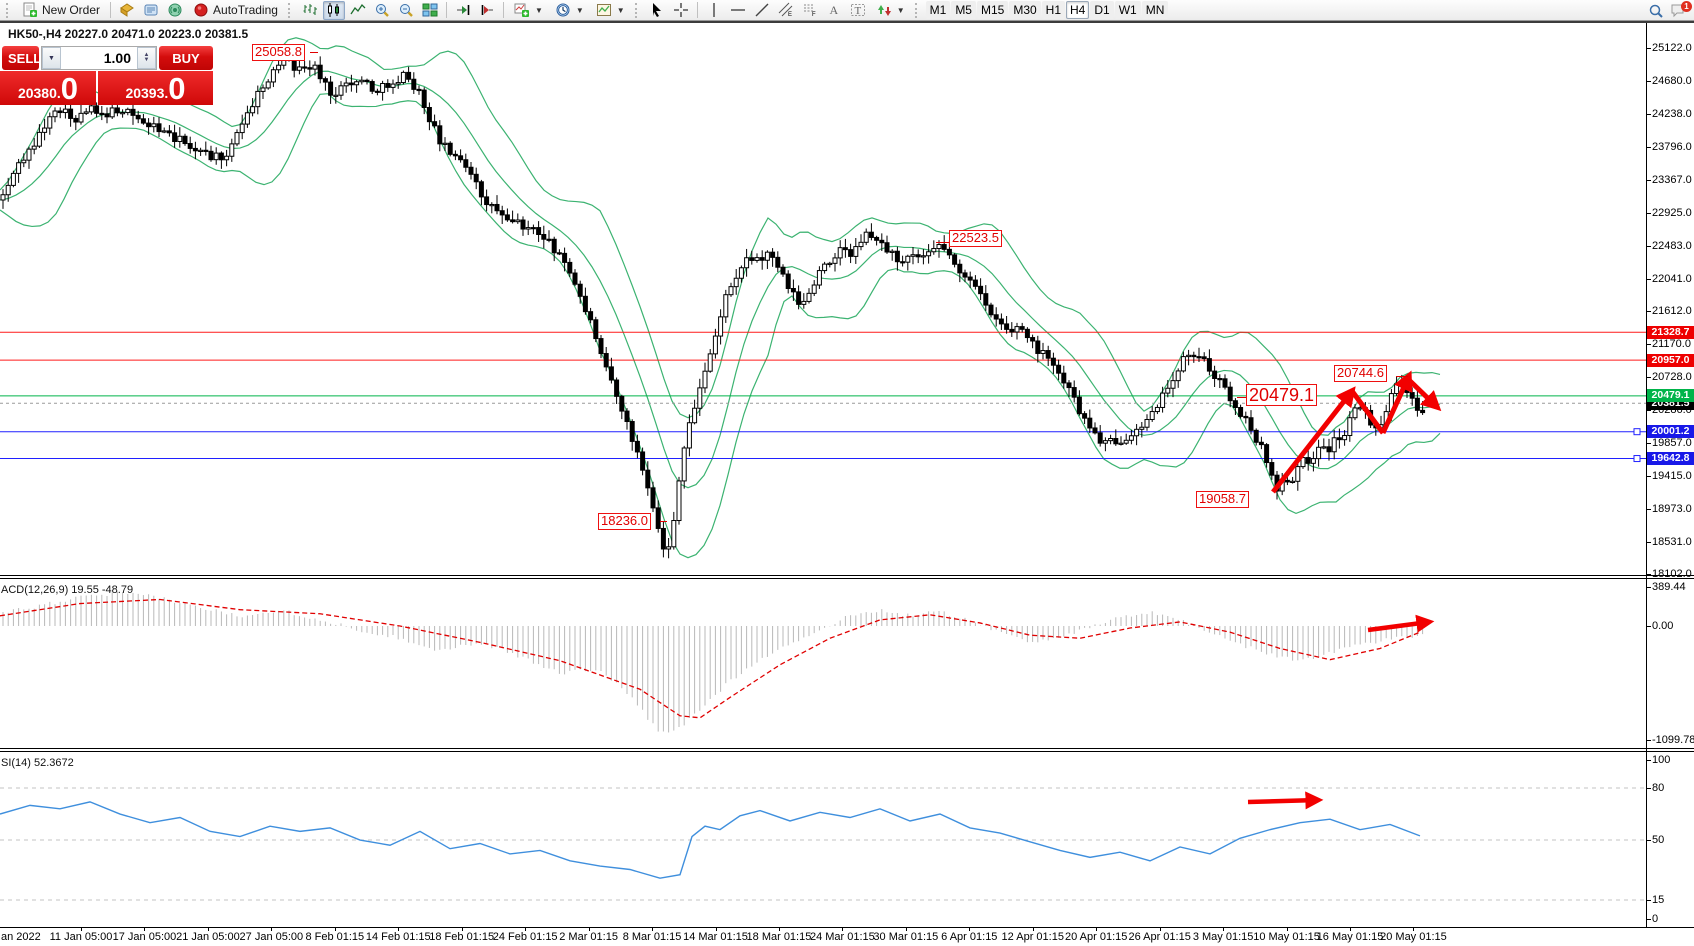 This screenshot has width=1694, height=946. Describe the element at coordinates (81, 937) in the screenshot. I see `time-axis-label: 11 Jan 05:00` at that location.